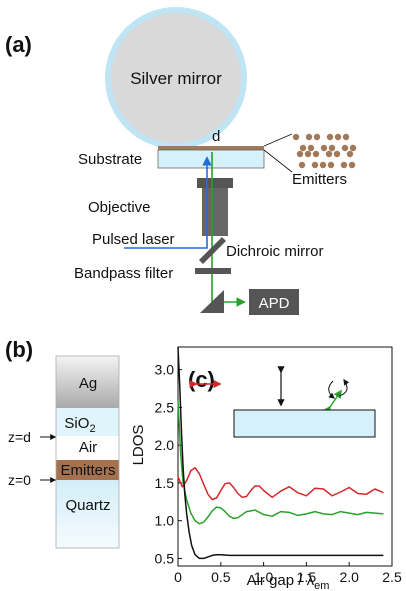 The height and width of the screenshot is (591, 406). I want to click on substrate-emitter-layer, so click(211, 148).